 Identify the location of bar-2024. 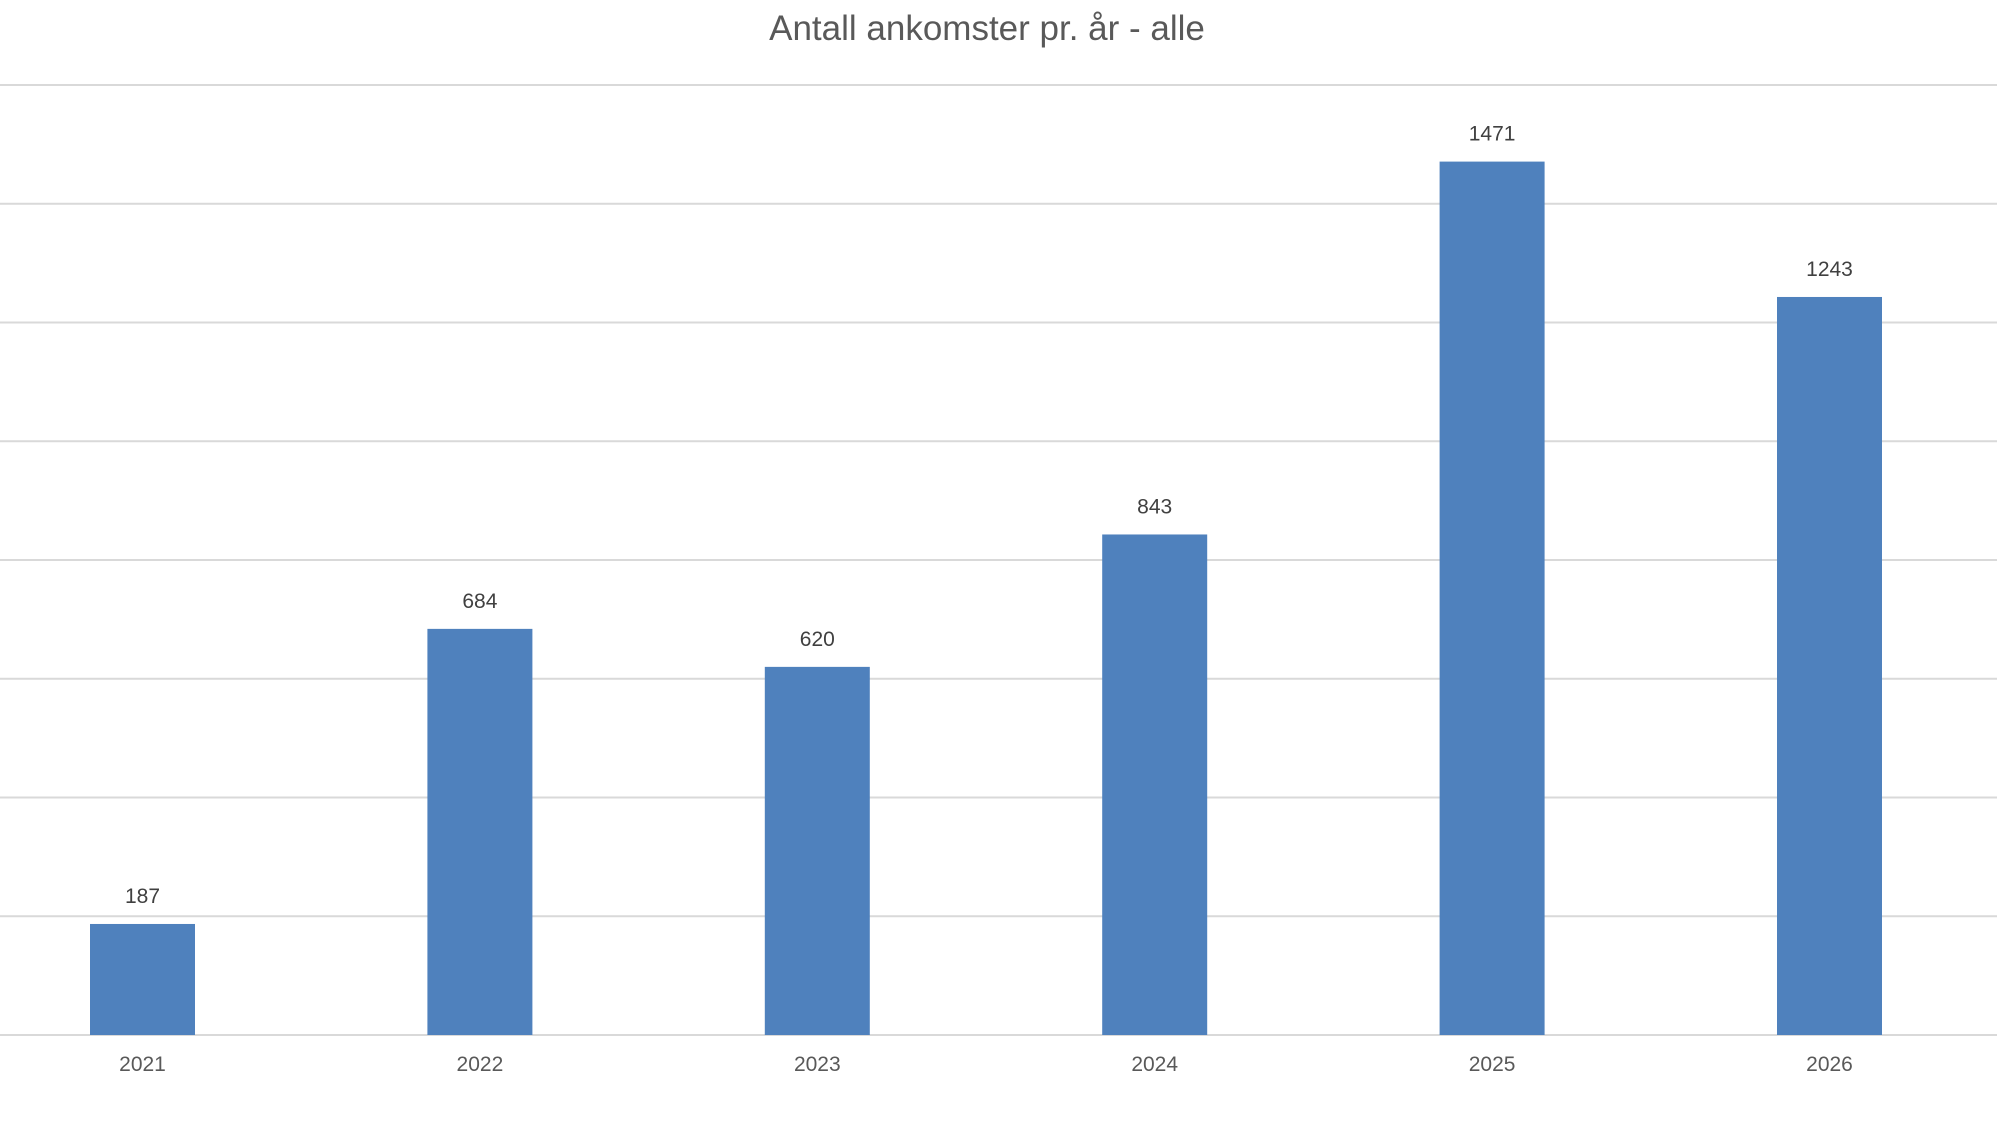
(1155, 784).